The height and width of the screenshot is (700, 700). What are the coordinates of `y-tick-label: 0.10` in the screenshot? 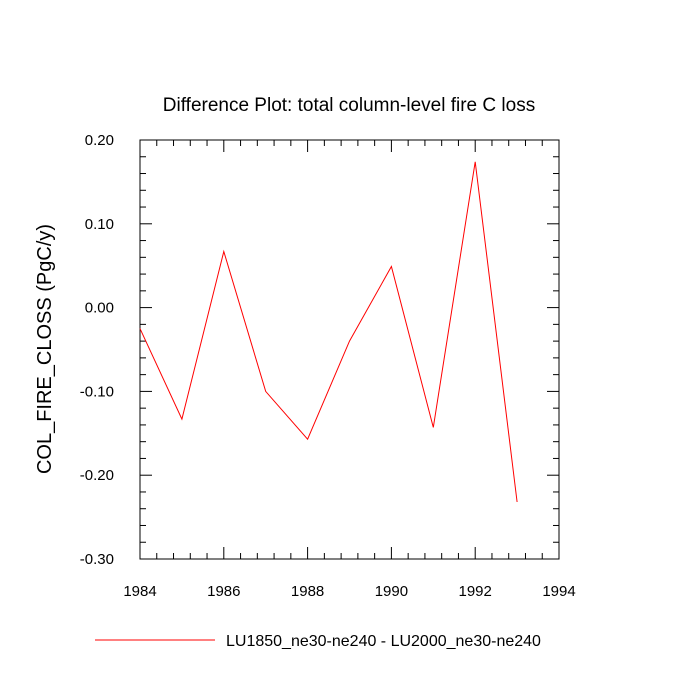 It's located at (99, 224).